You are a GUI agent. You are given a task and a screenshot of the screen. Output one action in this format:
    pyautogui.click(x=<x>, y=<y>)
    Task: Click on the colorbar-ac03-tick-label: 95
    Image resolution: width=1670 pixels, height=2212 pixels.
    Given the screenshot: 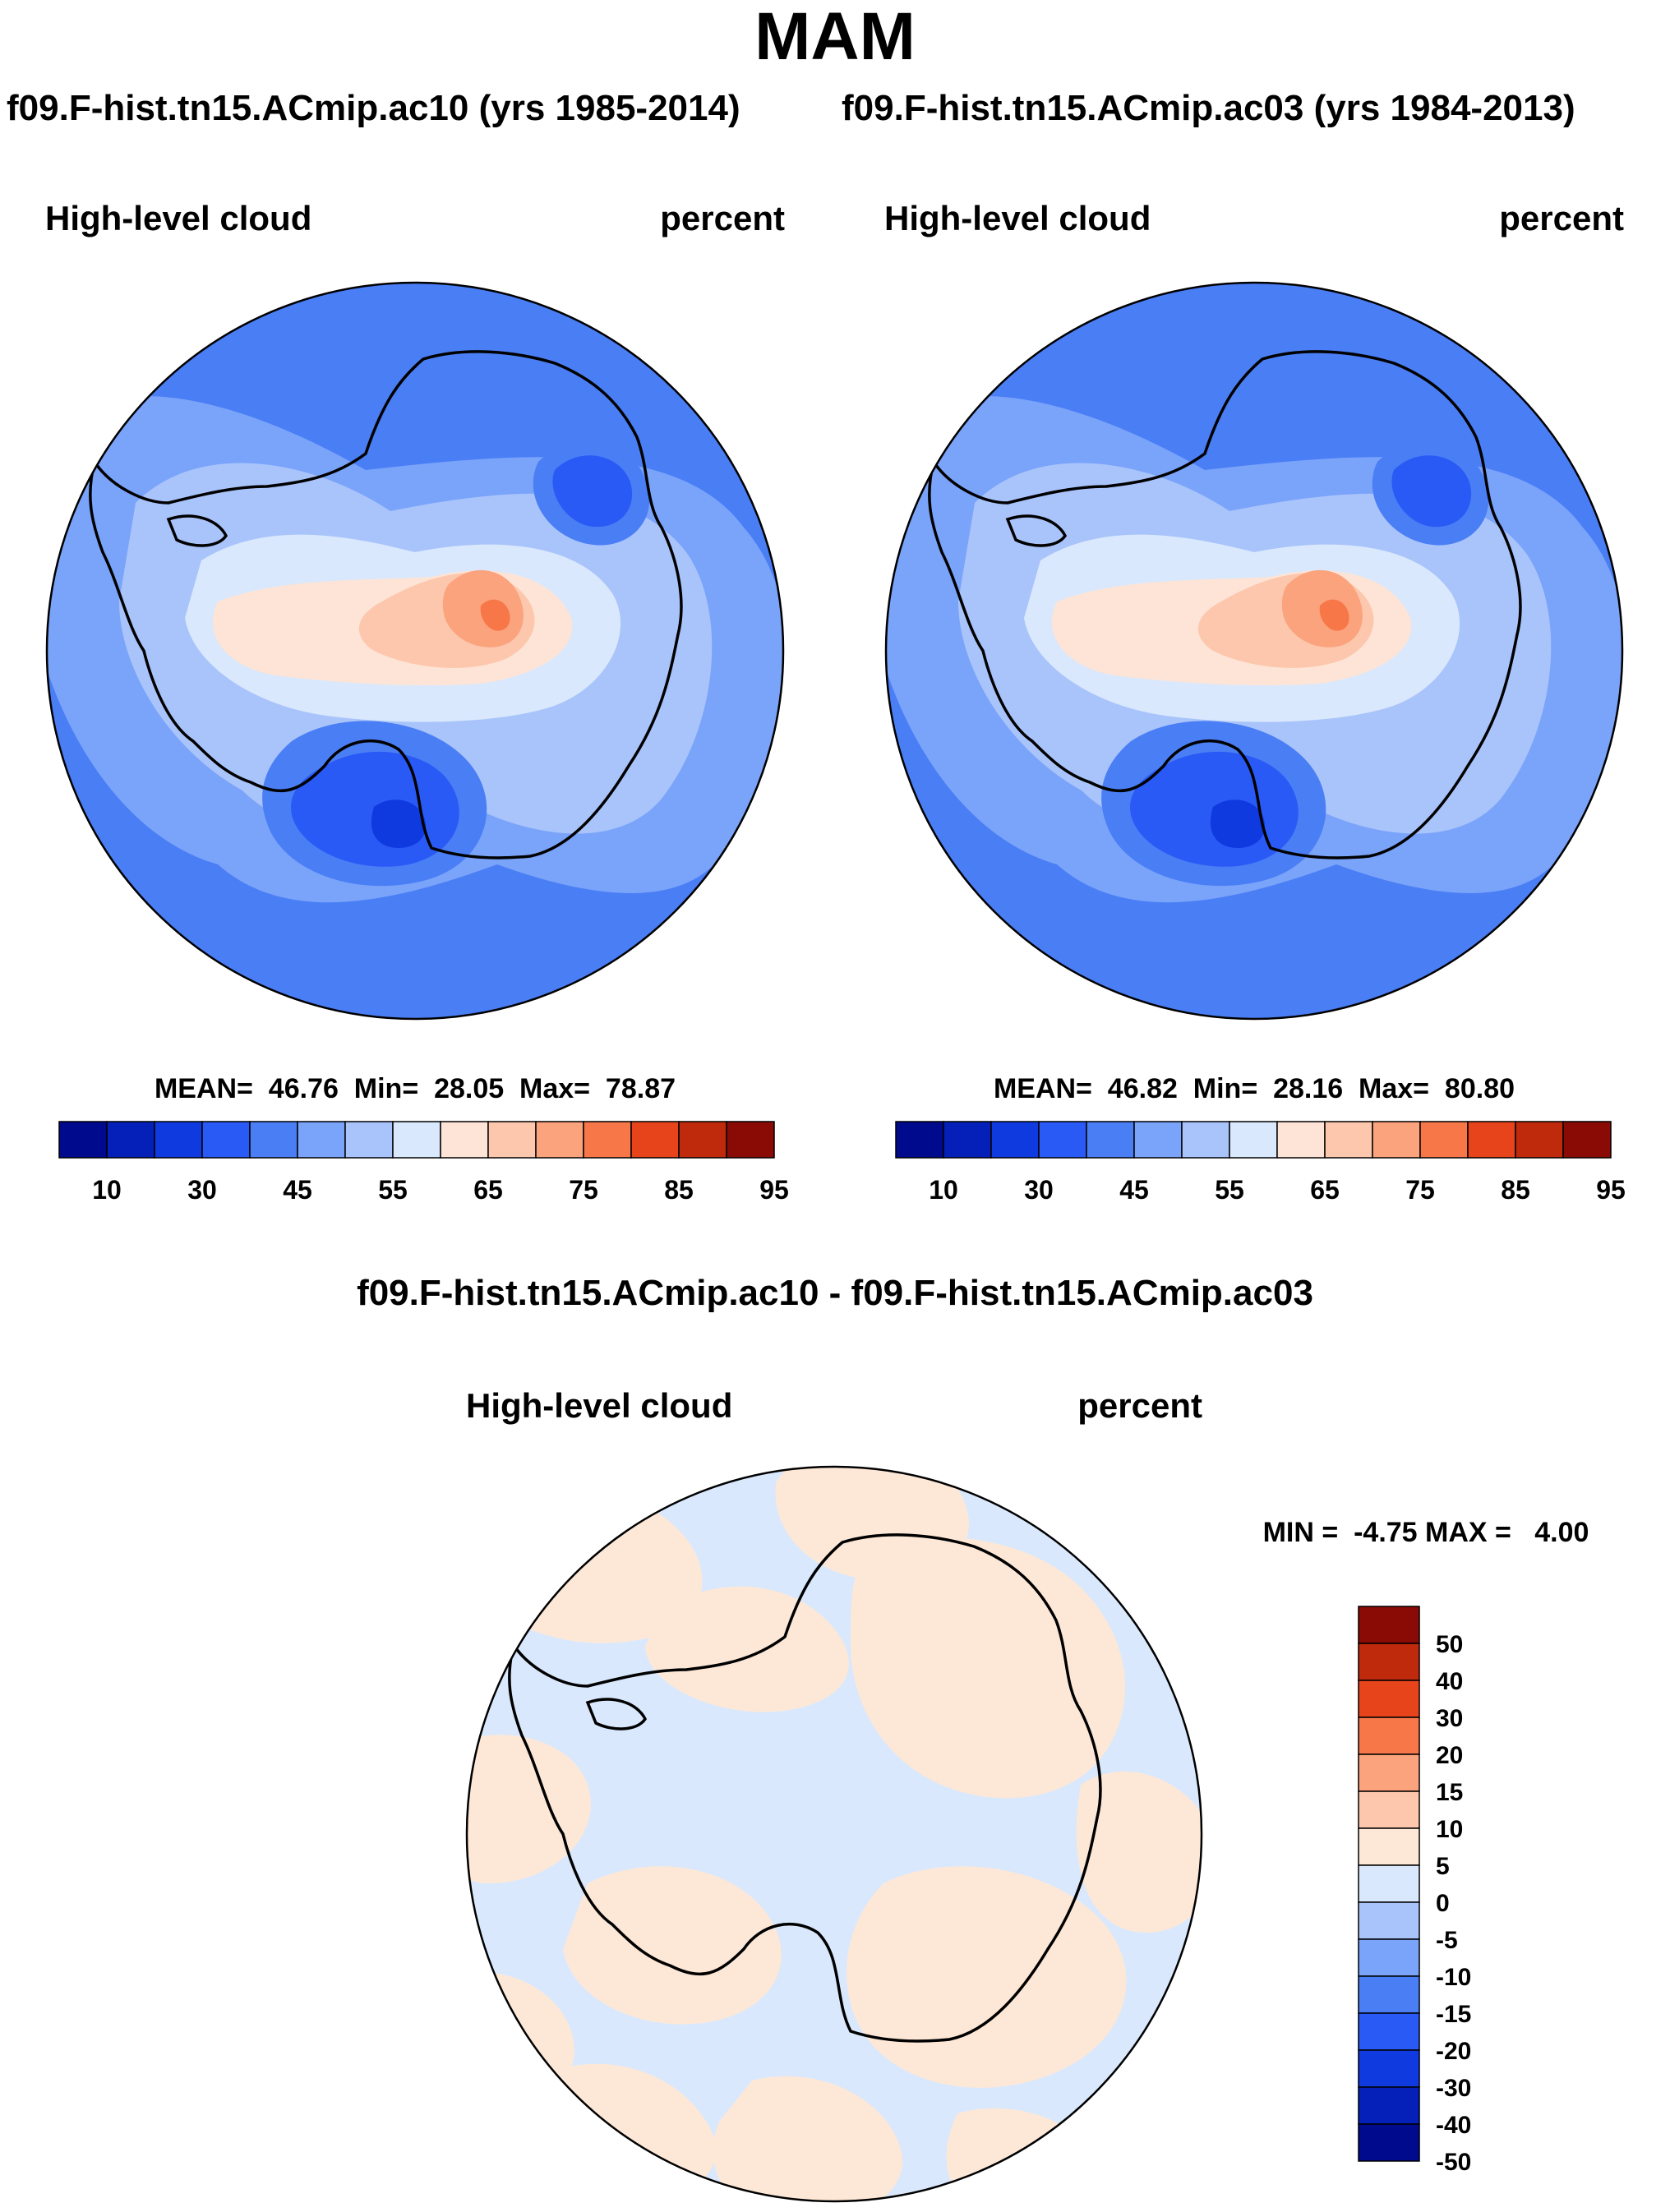 What is the action you would take?
    pyautogui.click(x=1611, y=1190)
    